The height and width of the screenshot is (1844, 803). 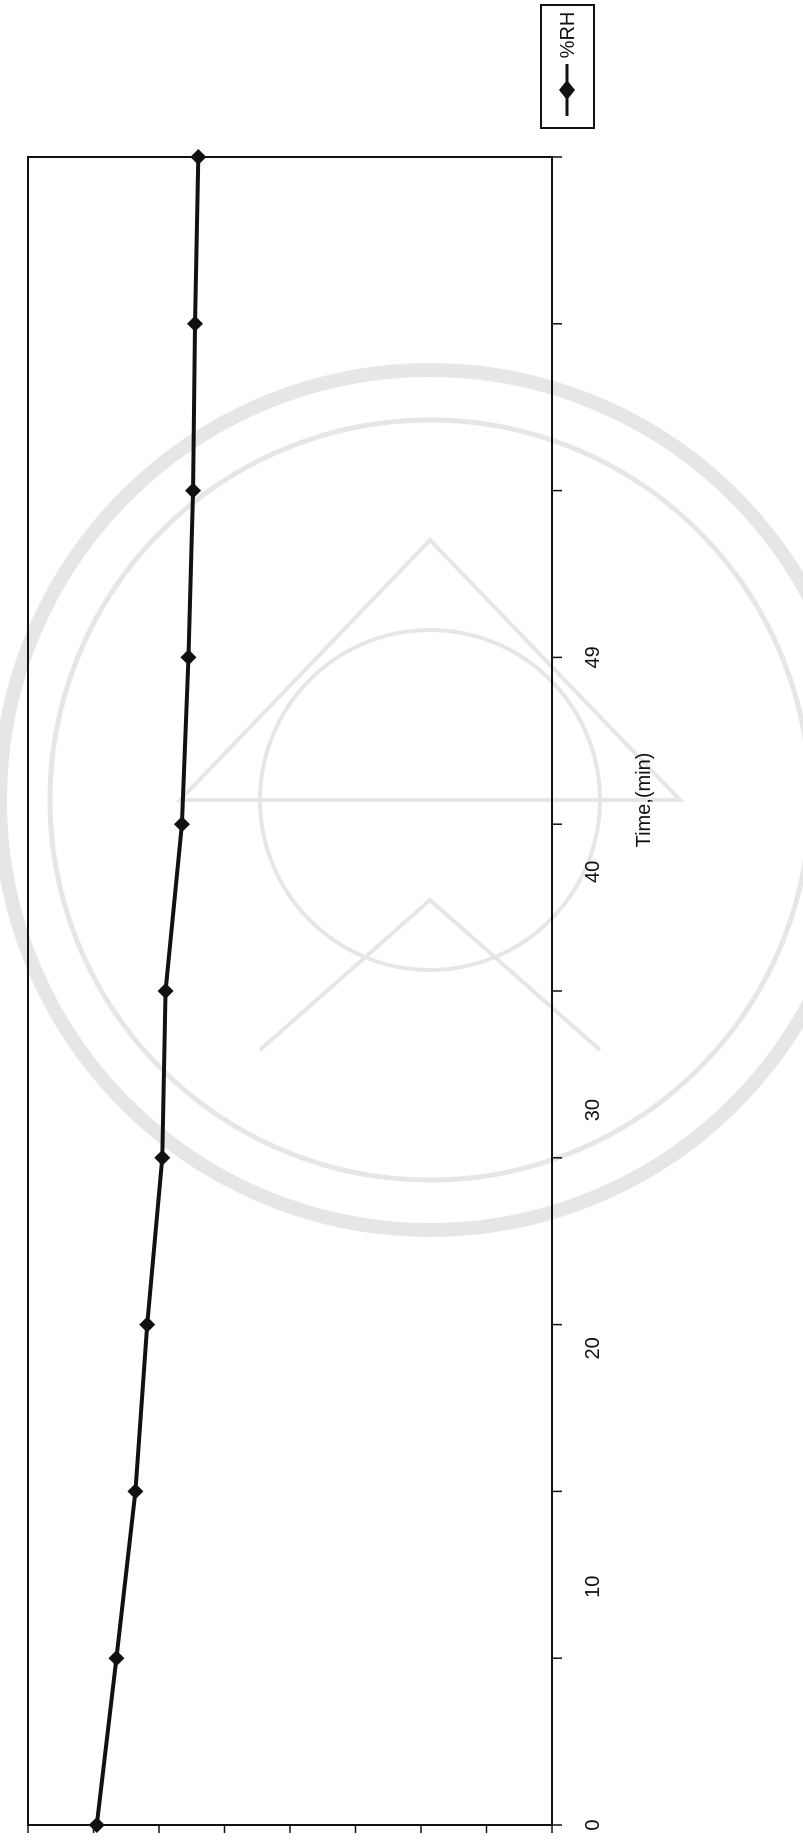 What do you see at coordinates (568, 35) in the screenshot?
I see `legend-label: %RH` at bounding box center [568, 35].